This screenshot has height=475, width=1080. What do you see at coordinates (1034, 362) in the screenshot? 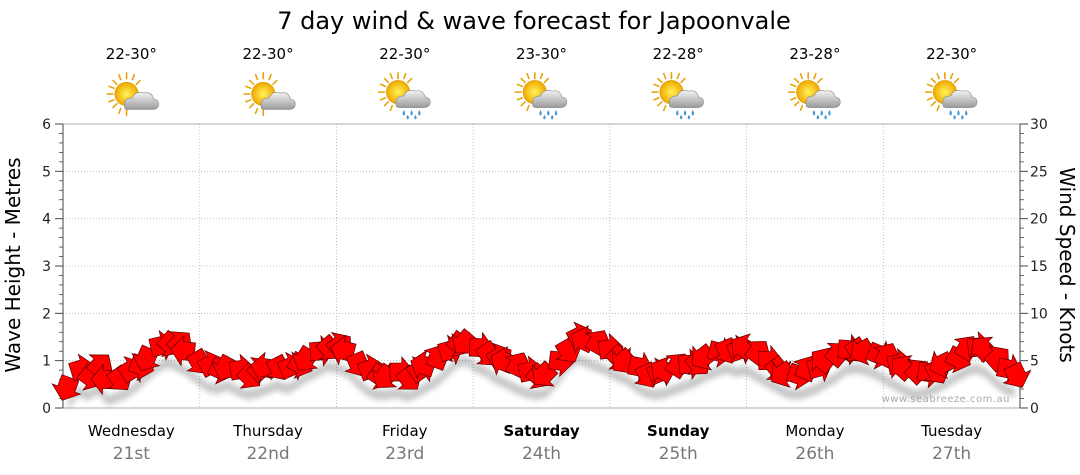
I see `right-tick-label: 5` at bounding box center [1034, 362].